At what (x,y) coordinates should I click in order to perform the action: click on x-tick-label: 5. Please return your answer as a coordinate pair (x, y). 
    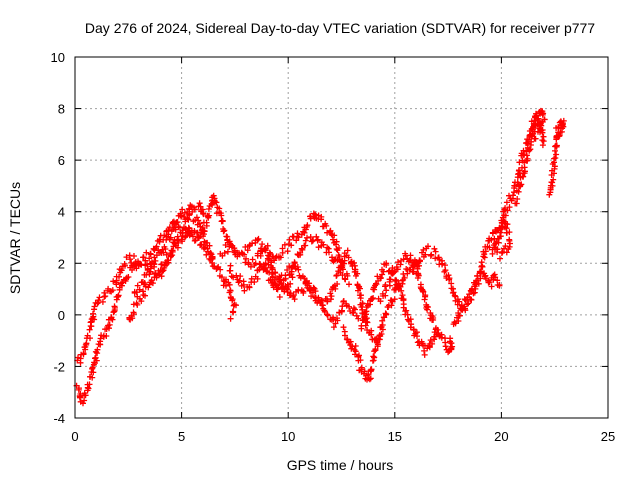
    Looking at the image, I should click on (181, 436).